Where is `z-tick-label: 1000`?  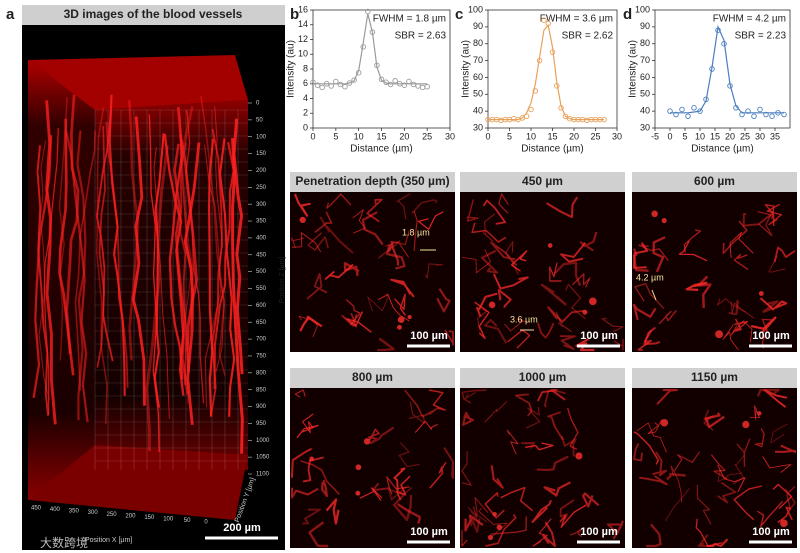
z-tick-label: 1000 is located at coordinates (263, 441).